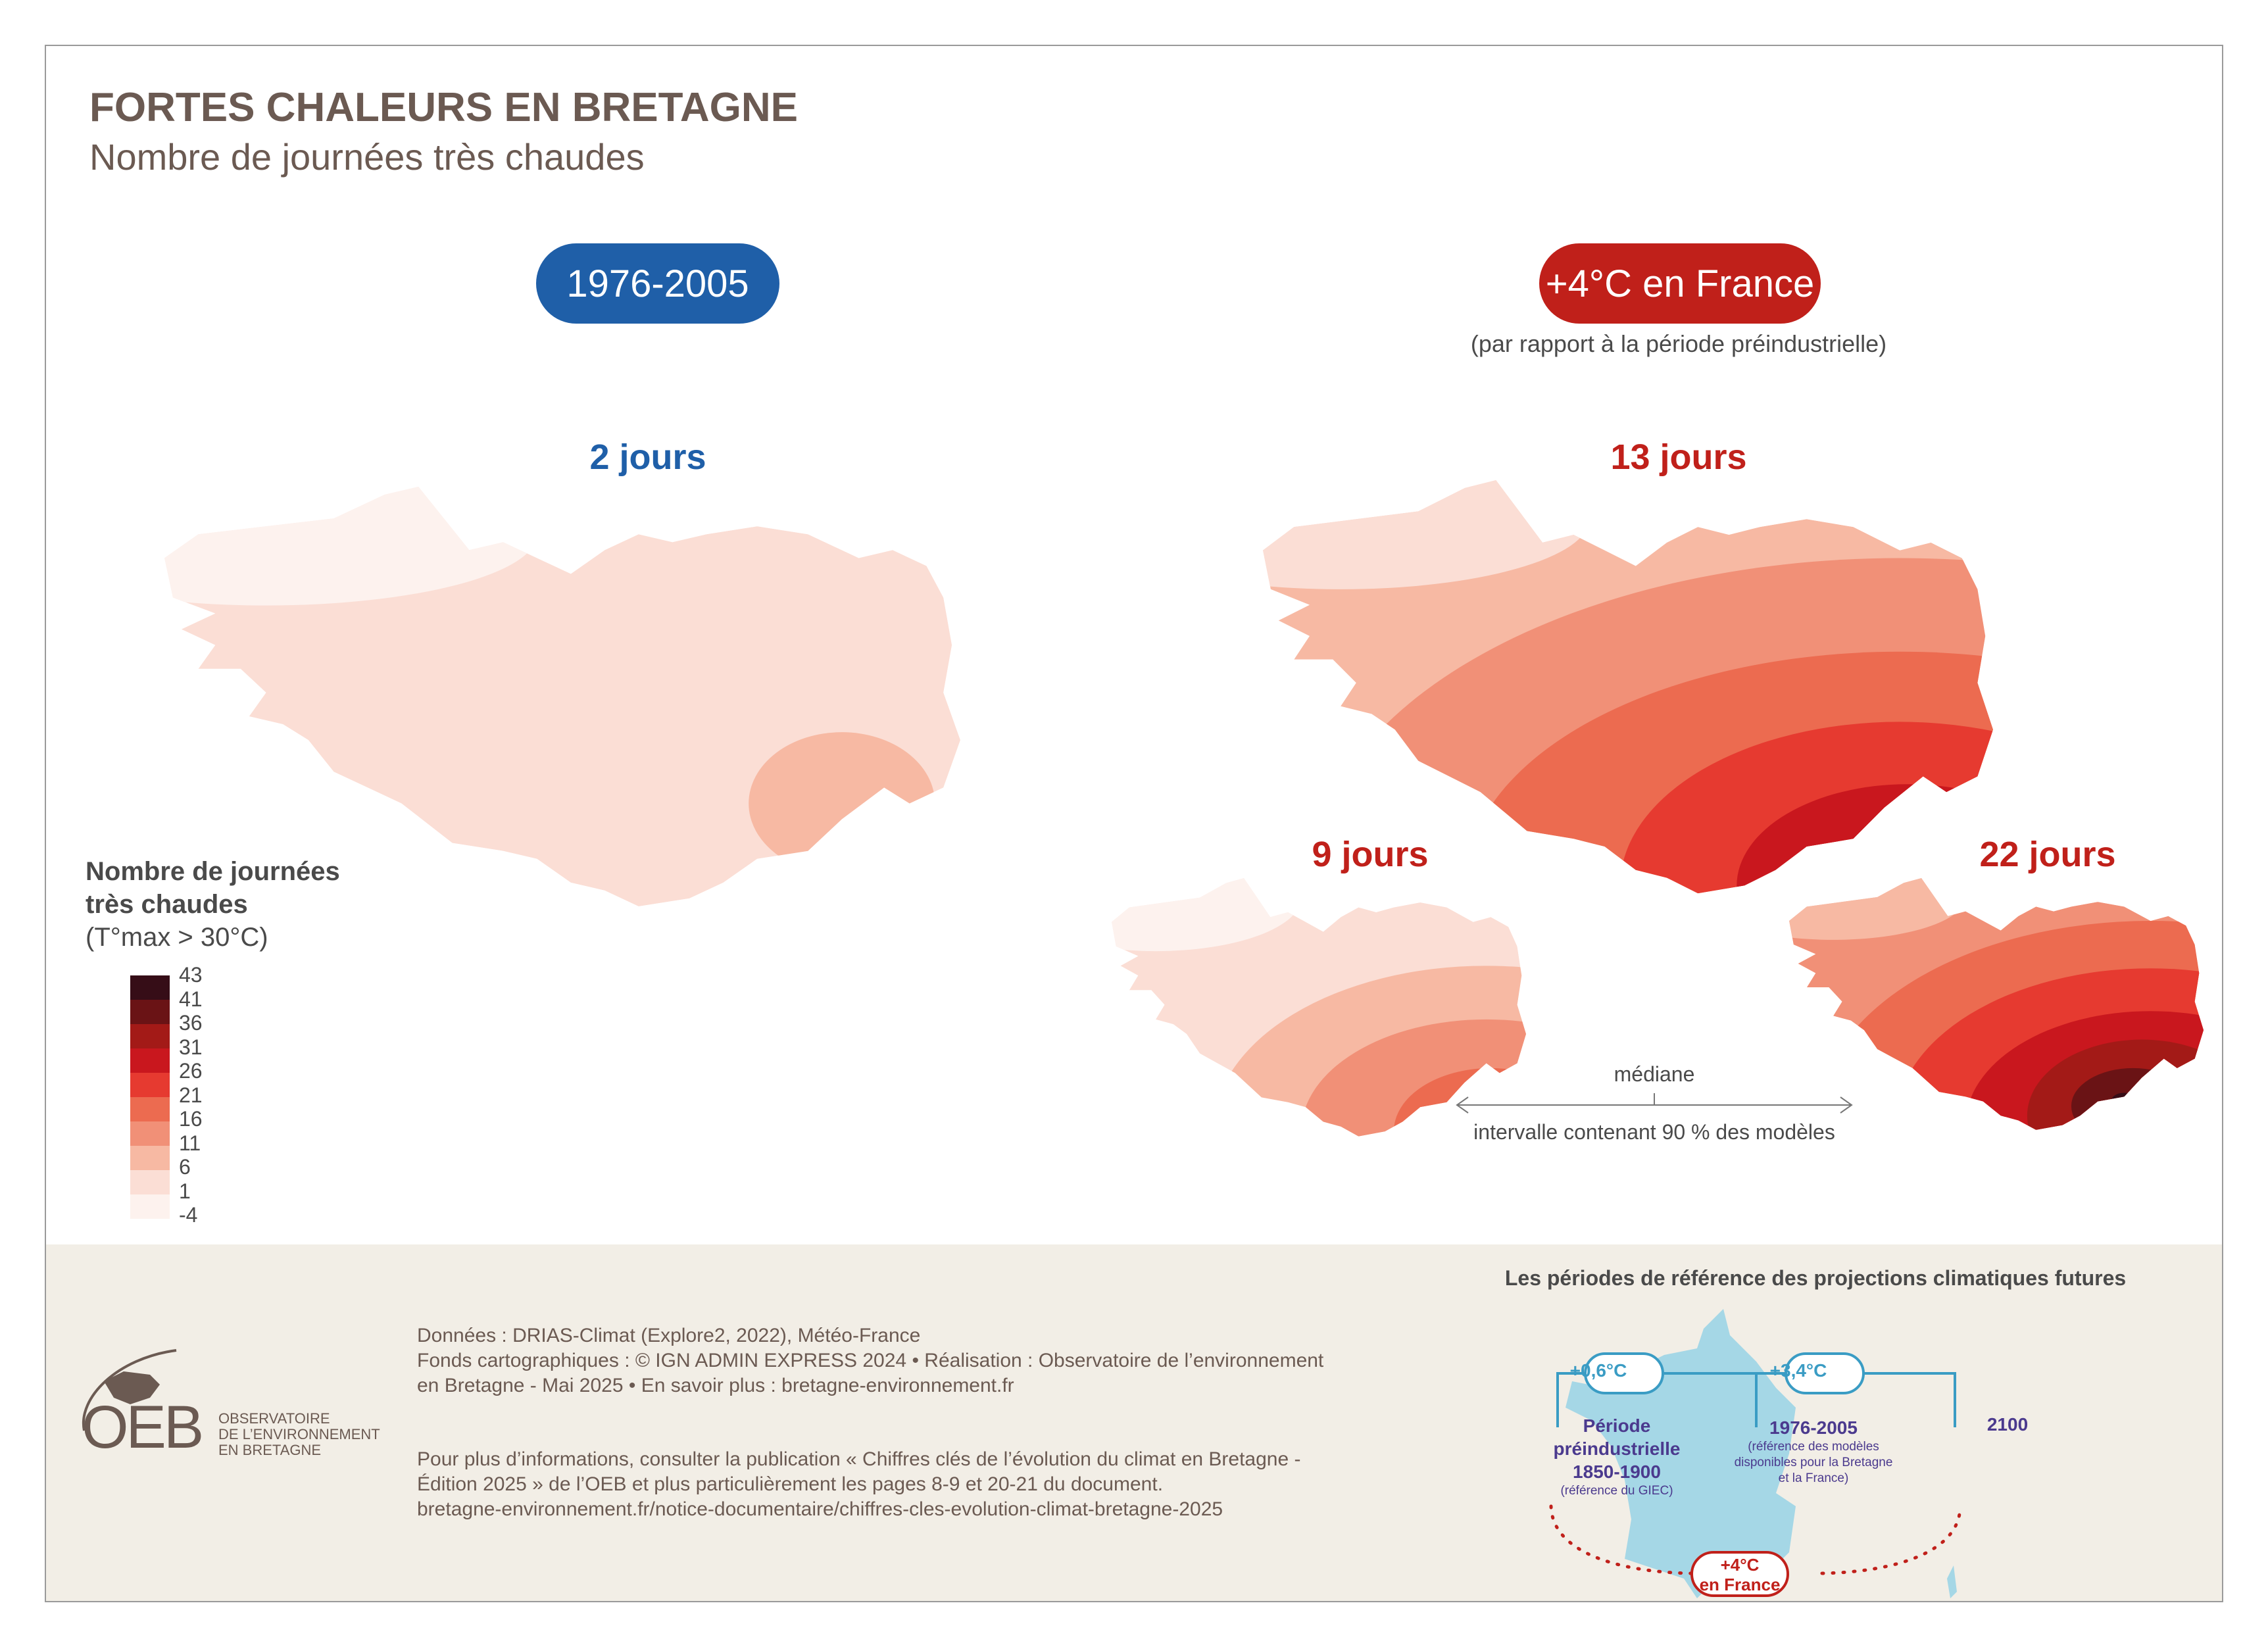  Describe the element at coordinates (1598, 1370) in the screenshot. I see `delta1-label: +0,6°C` at that location.